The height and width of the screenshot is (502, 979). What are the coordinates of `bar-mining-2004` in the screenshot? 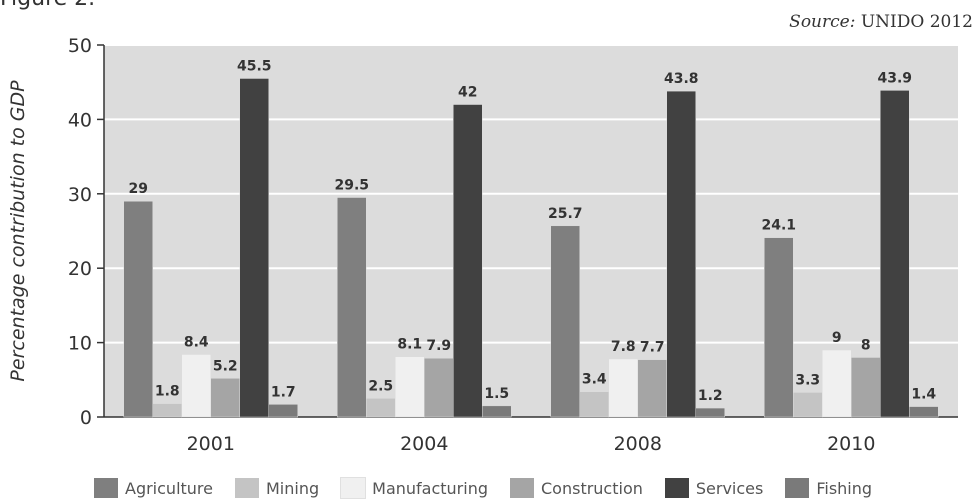 It's located at (381, 408).